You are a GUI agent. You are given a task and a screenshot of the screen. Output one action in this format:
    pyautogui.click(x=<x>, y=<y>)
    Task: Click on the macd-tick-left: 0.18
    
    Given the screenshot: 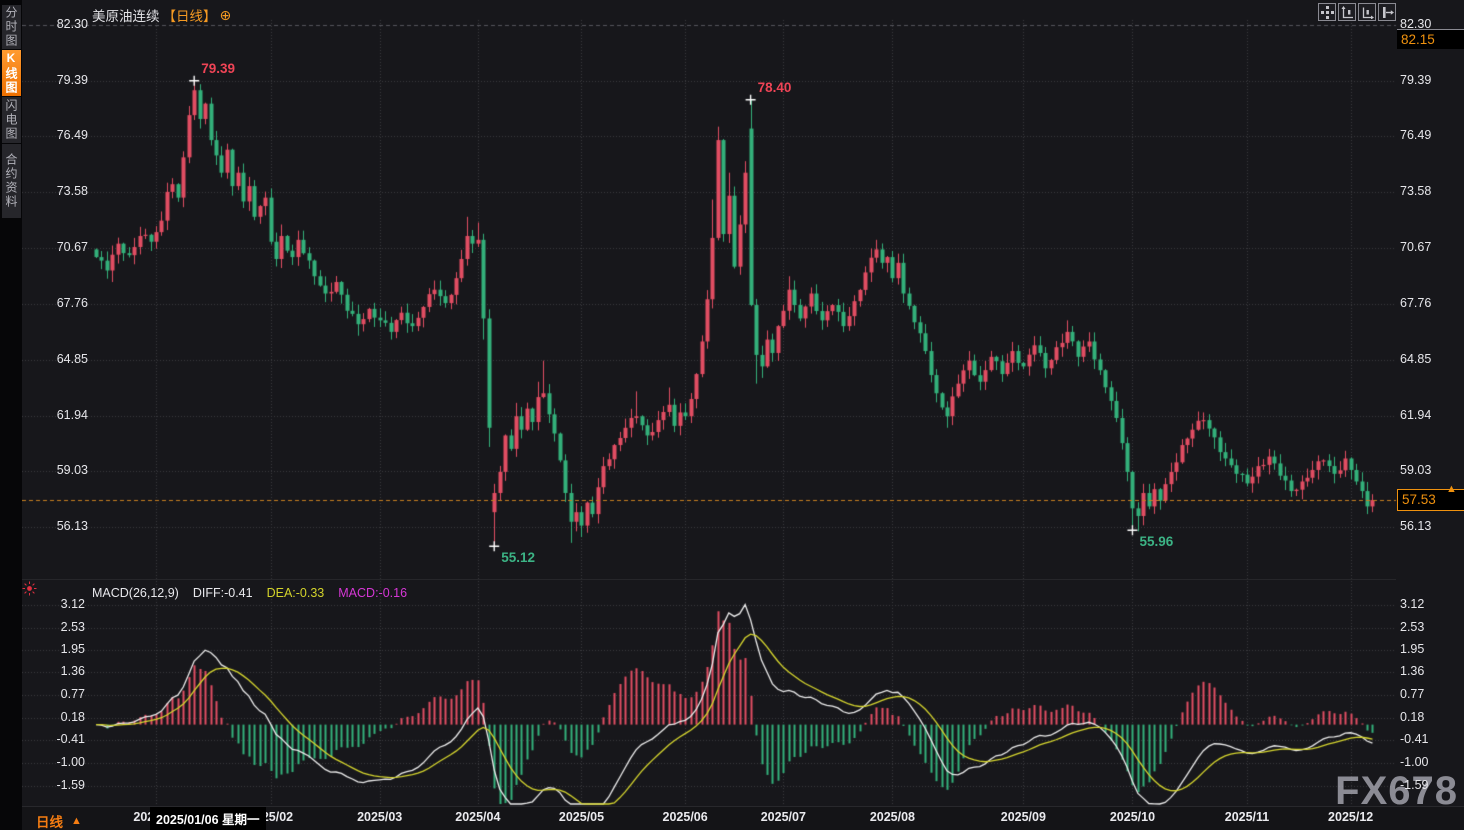 What is the action you would take?
    pyautogui.click(x=72, y=716)
    